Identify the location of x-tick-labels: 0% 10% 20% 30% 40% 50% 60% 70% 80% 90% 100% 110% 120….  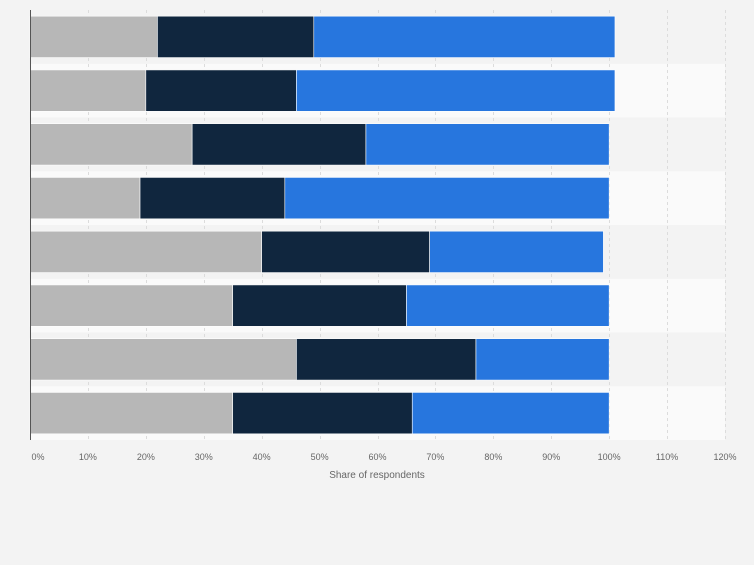
(383, 457).